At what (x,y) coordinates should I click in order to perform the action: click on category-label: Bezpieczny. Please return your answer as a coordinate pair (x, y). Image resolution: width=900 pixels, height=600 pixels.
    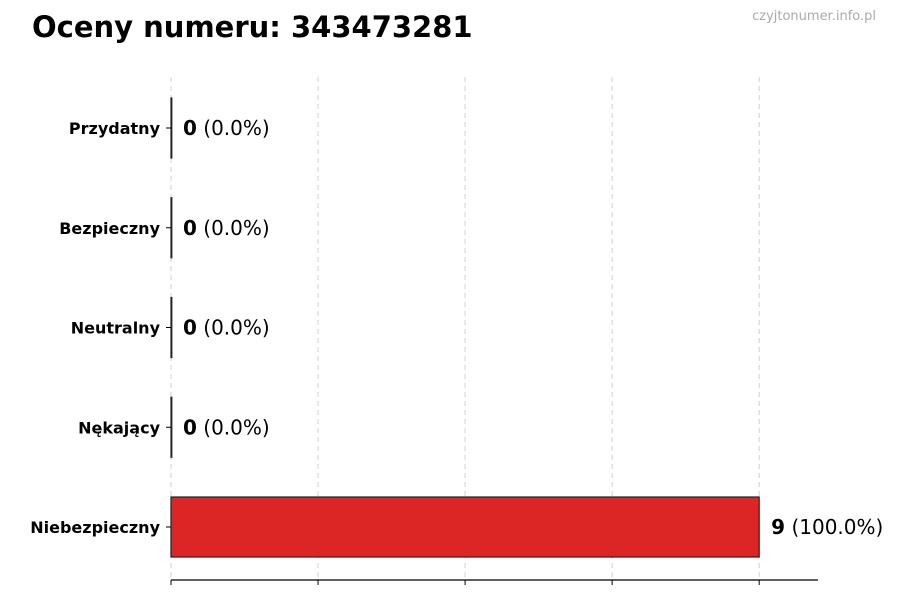
    Looking at the image, I should click on (109, 228).